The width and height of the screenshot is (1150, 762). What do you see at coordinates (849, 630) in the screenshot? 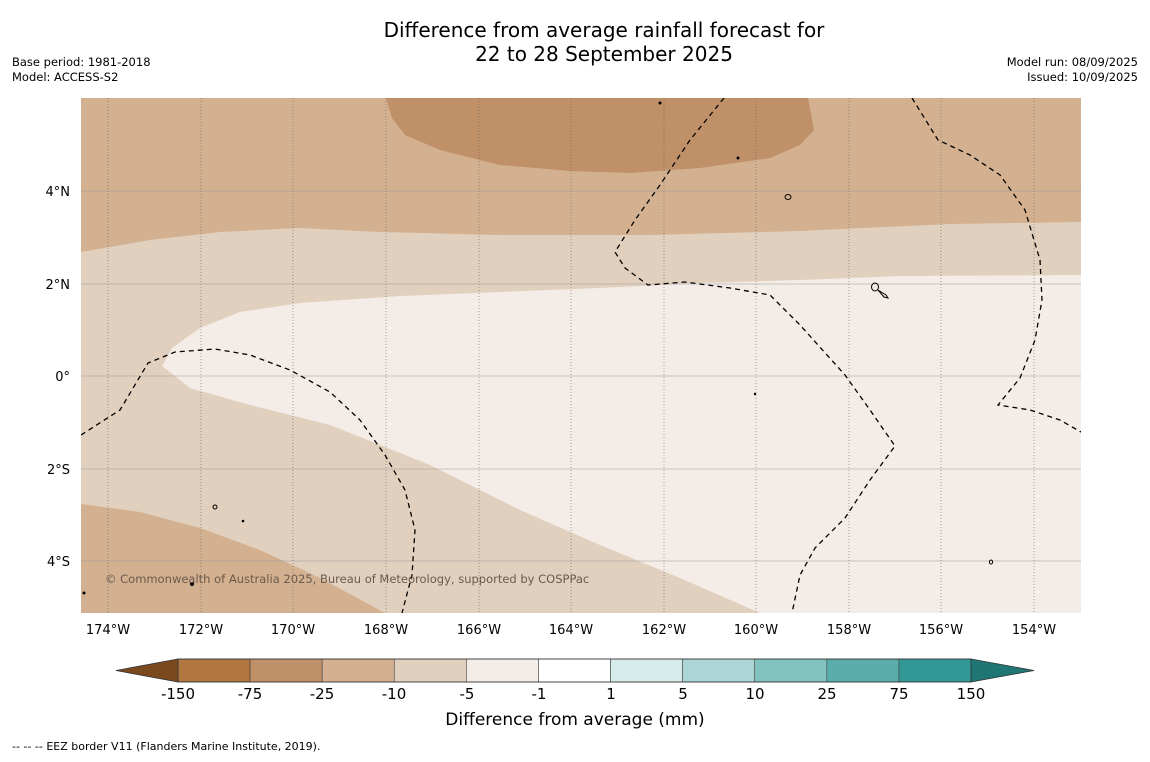
I see `lon-label-158w: 158°W` at bounding box center [849, 630].